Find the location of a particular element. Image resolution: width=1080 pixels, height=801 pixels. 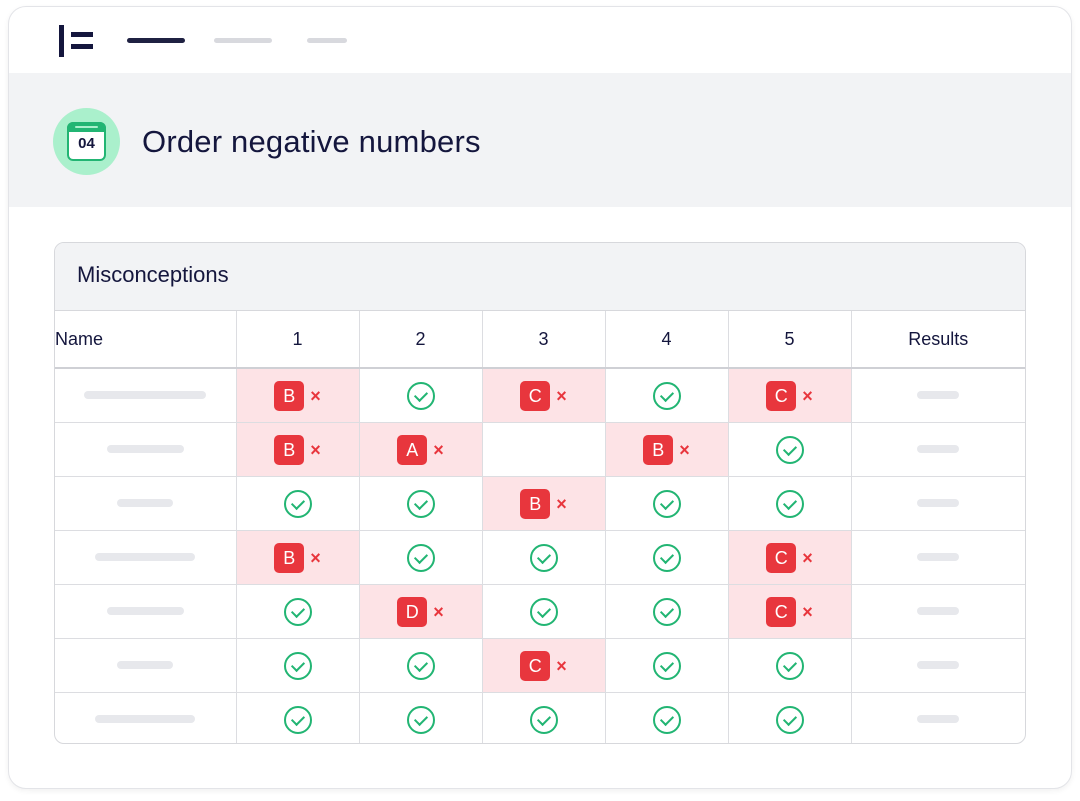

column-header-q1: 1 is located at coordinates (297, 340).